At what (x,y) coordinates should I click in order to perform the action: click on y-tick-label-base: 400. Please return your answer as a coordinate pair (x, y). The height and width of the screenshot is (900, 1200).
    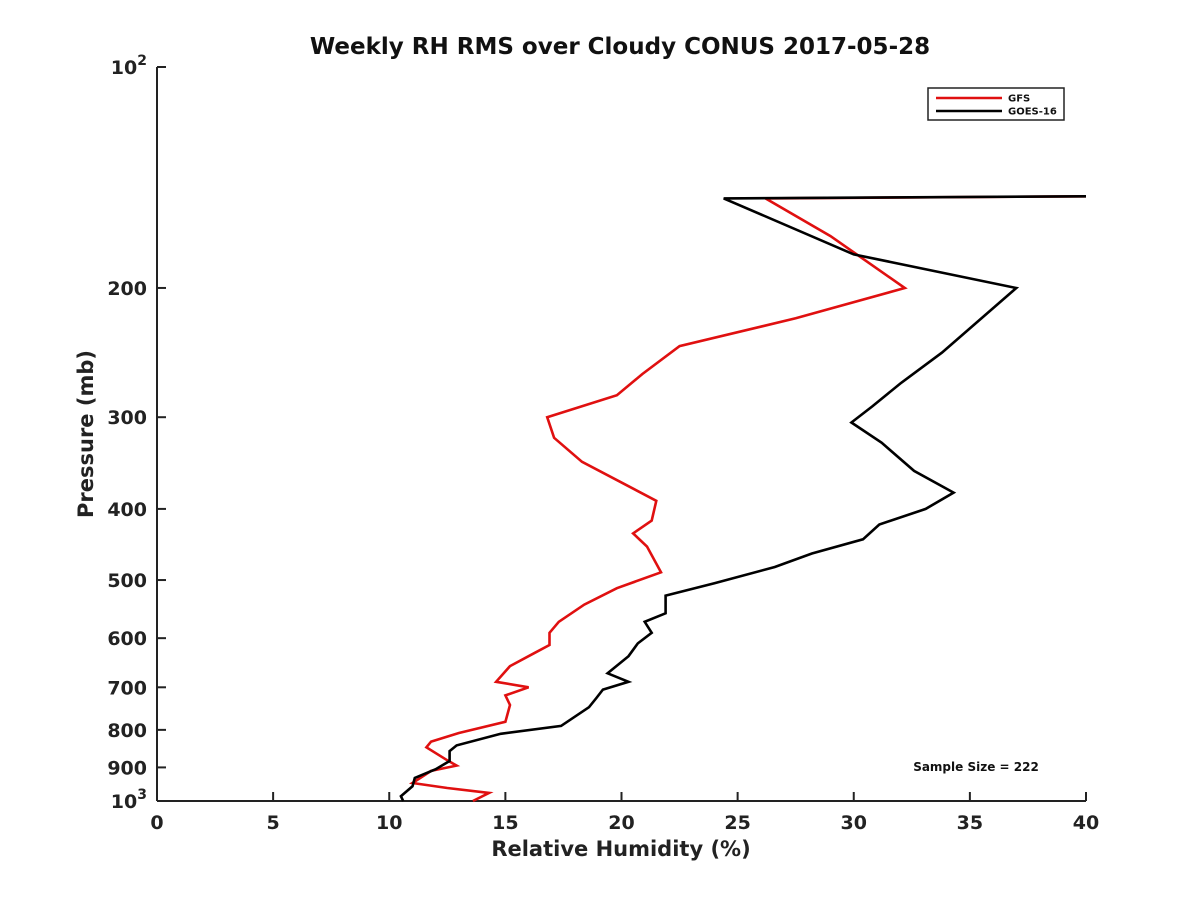
    Looking at the image, I should click on (127, 510).